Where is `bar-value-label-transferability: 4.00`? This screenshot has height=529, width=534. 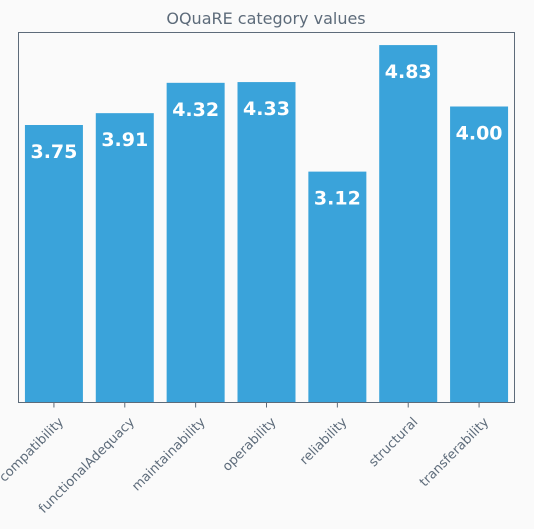 bar-value-label-transferability: 4.00 is located at coordinates (479, 134).